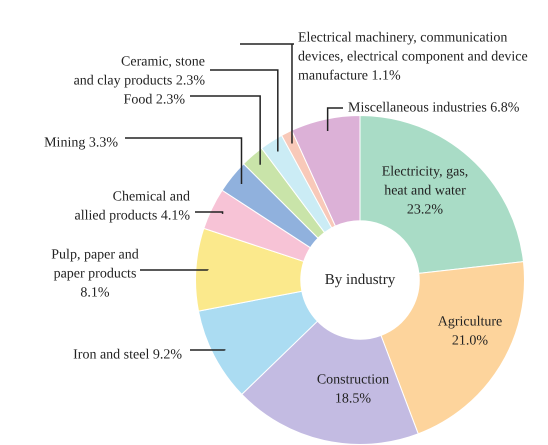 This screenshot has height=445, width=548. Describe the element at coordinates (353, 380) in the screenshot. I see `slice-label: Construction` at that location.